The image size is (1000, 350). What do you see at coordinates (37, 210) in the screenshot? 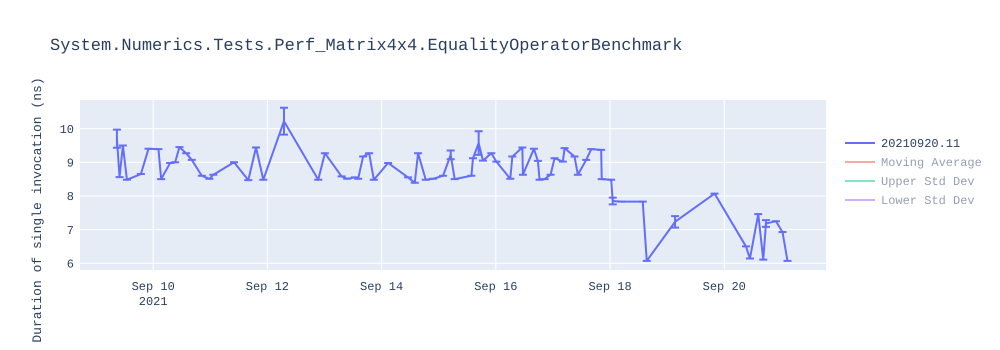
I see `y-axis-title: Duration of single invocation (ns)` at bounding box center [37, 210].